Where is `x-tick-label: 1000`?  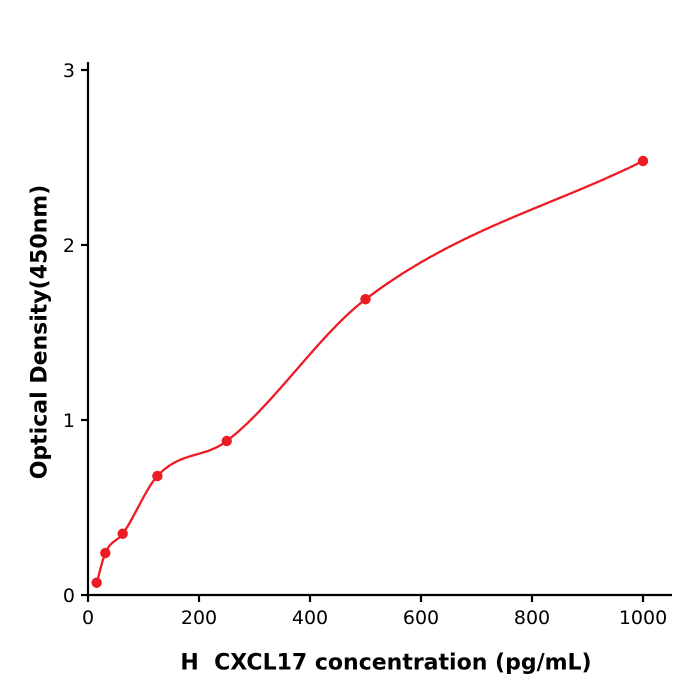 x-tick-label: 1000 is located at coordinates (643, 618).